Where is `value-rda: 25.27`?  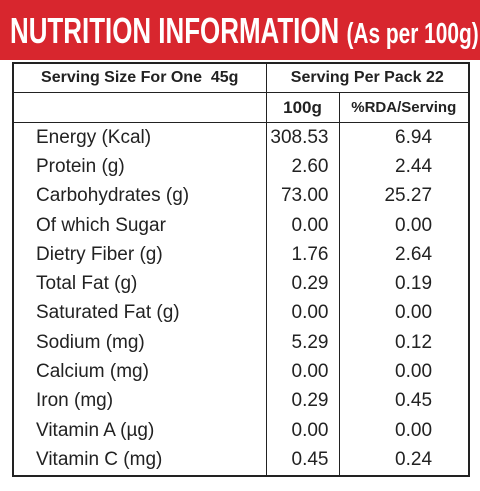
value-rda: 25.27 is located at coordinates (404, 196).